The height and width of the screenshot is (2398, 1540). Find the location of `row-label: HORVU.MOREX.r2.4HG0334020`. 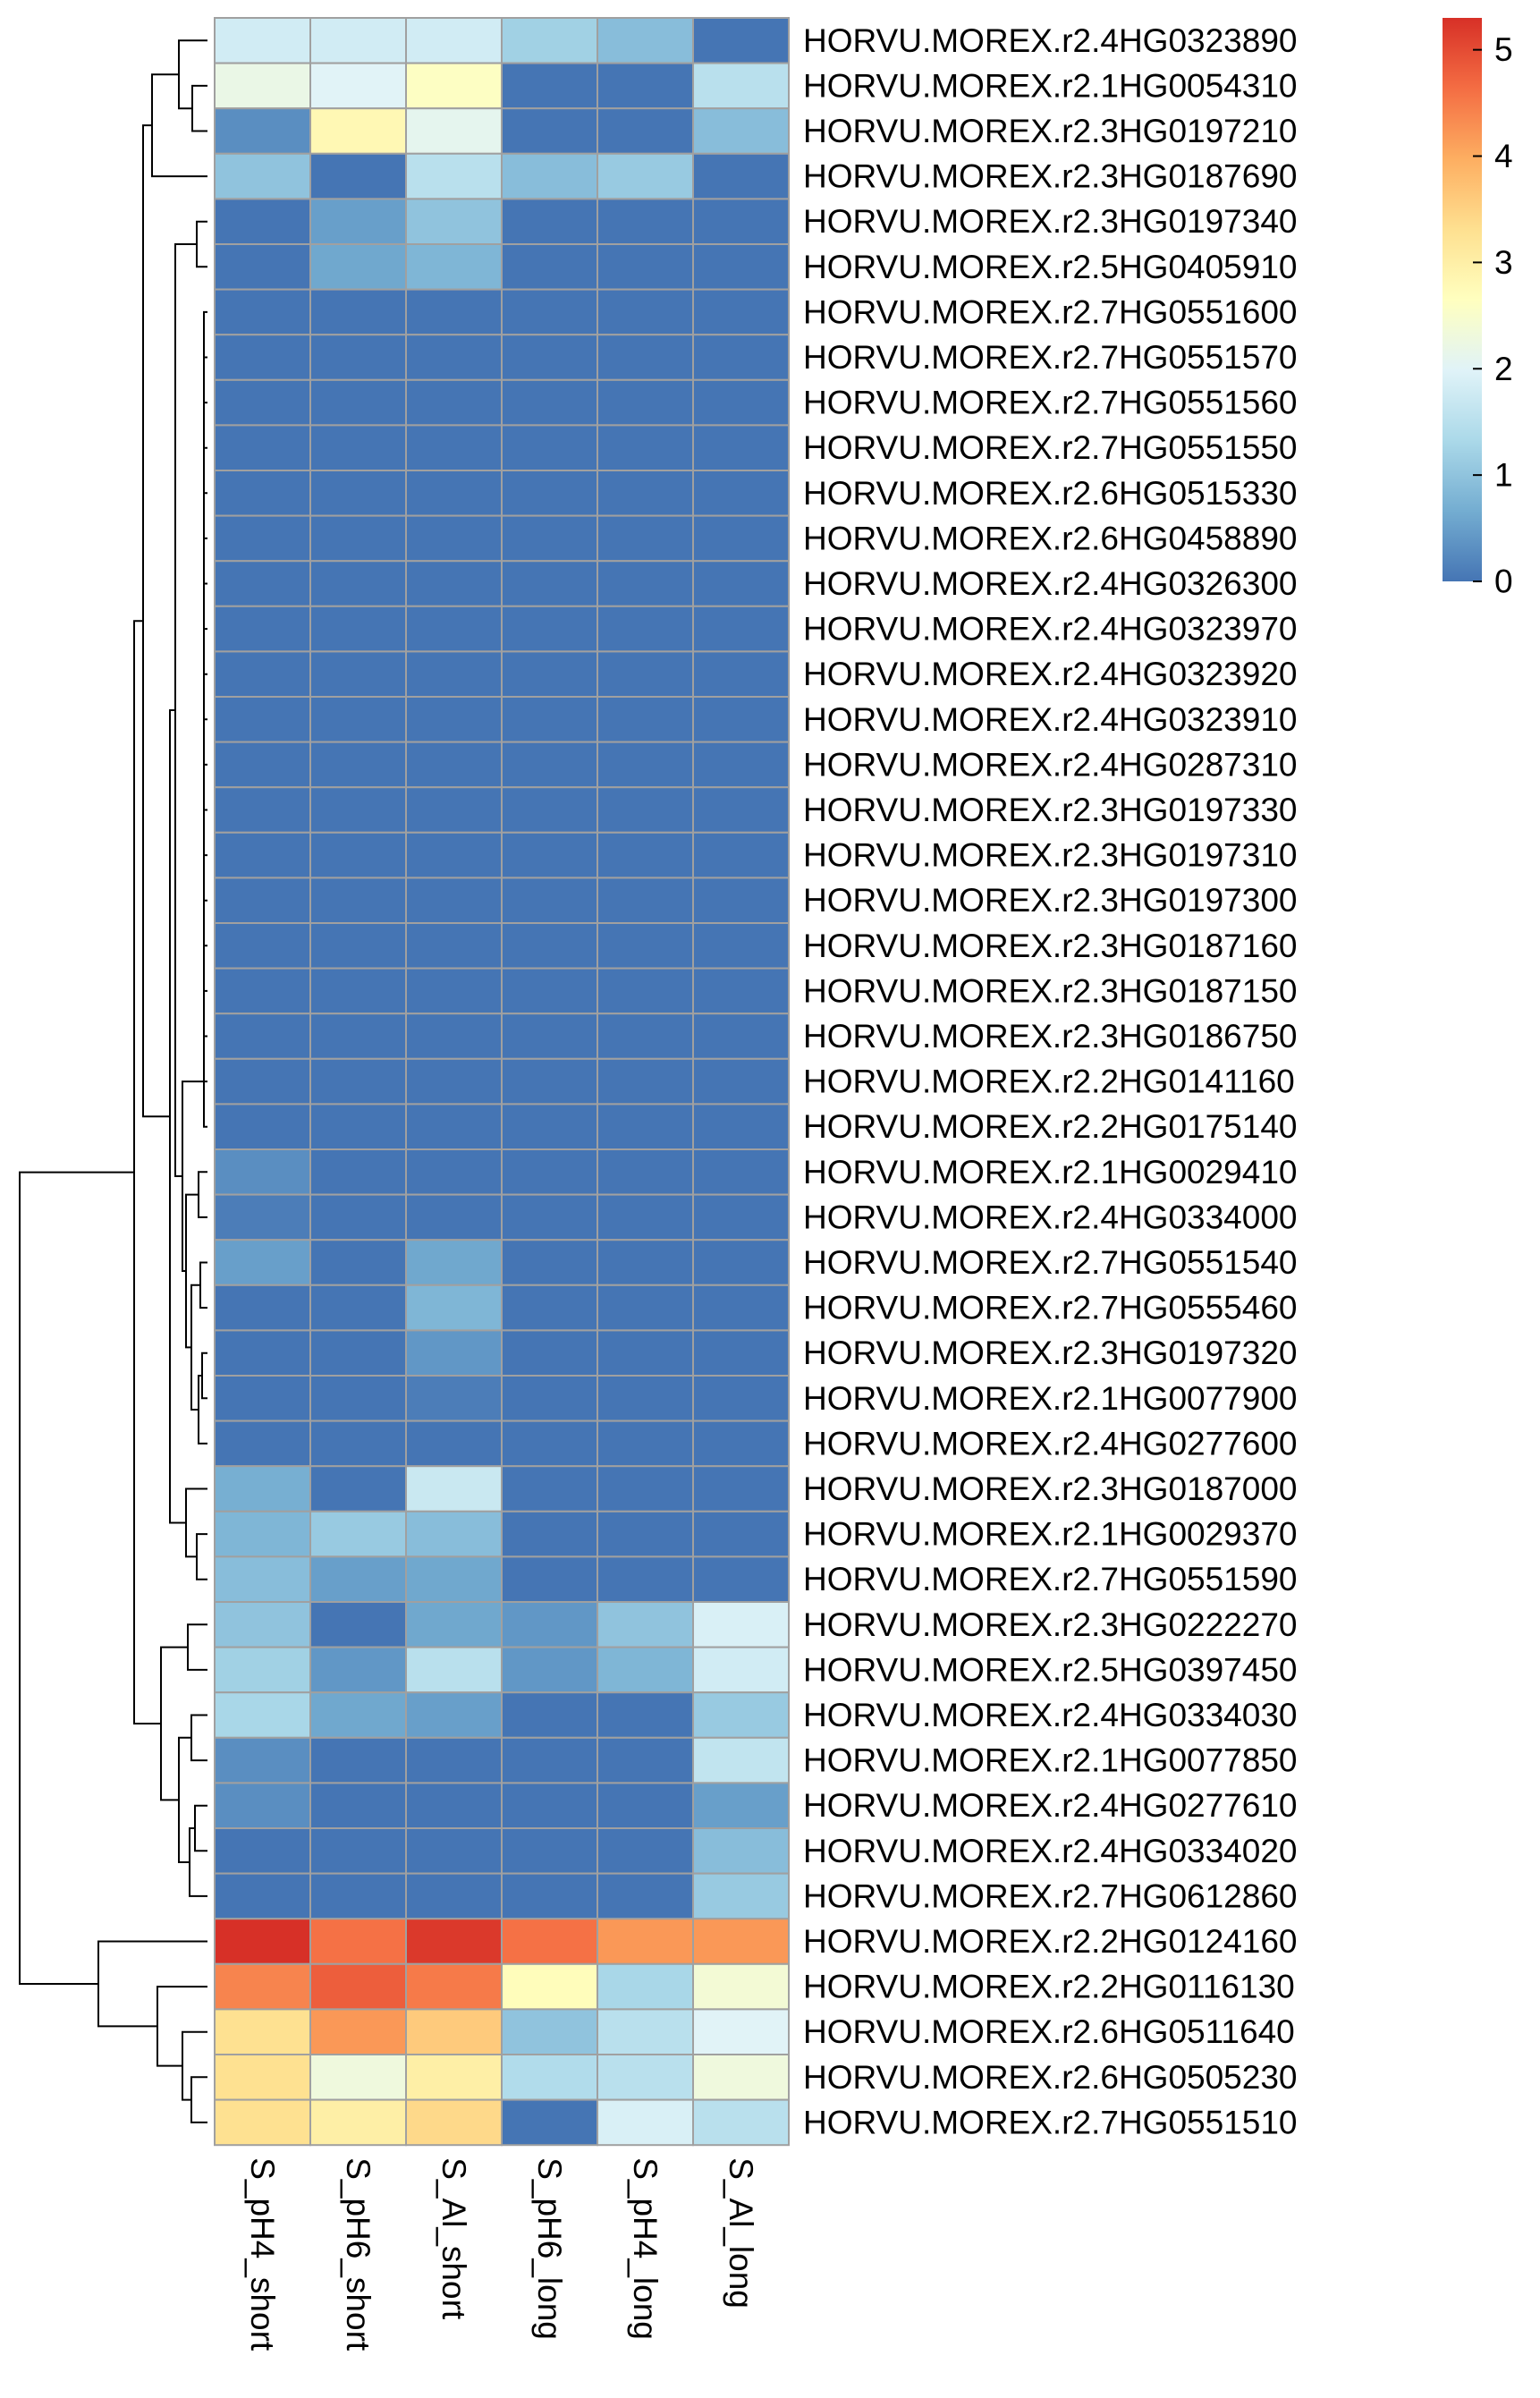

row-label: HORVU.MOREX.r2.4HG0334020 is located at coordinates (1050, 1851).